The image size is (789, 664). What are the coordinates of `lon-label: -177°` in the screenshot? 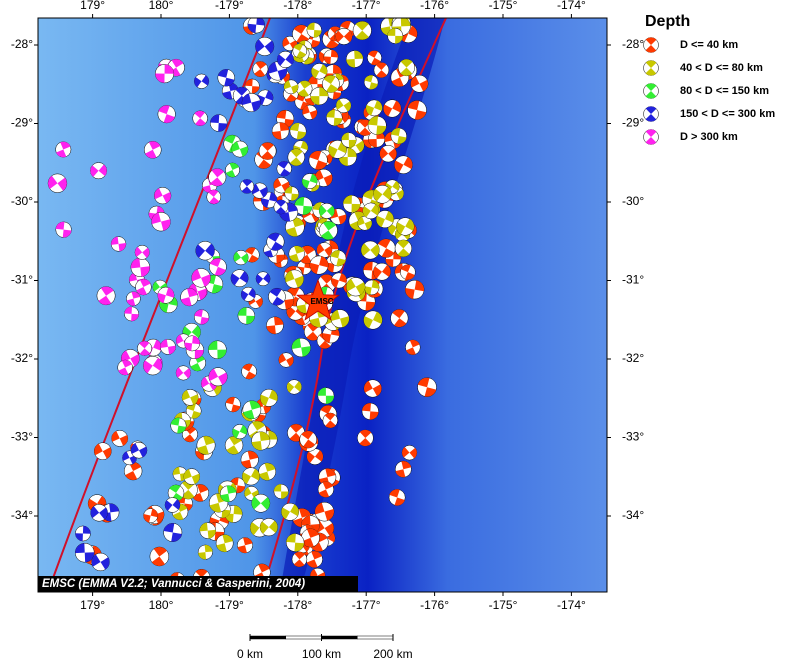 It's located at (366, 605).